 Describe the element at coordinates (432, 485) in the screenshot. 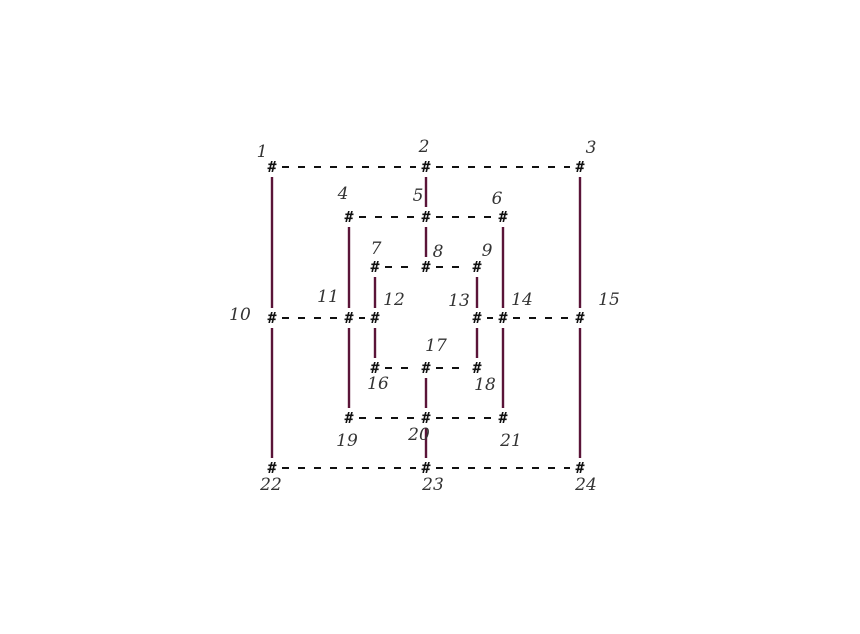

I see `node-label-23: 23` at that location.